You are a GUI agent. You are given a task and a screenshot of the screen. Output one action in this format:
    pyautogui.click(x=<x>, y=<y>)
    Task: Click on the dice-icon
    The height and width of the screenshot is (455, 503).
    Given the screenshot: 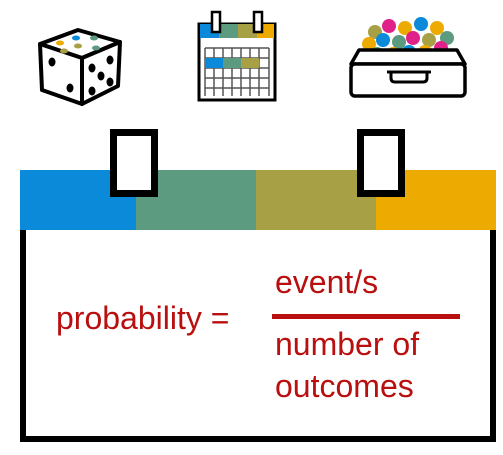 What is the action you would take?
    pyautogui.click(x=80, y=67)
    